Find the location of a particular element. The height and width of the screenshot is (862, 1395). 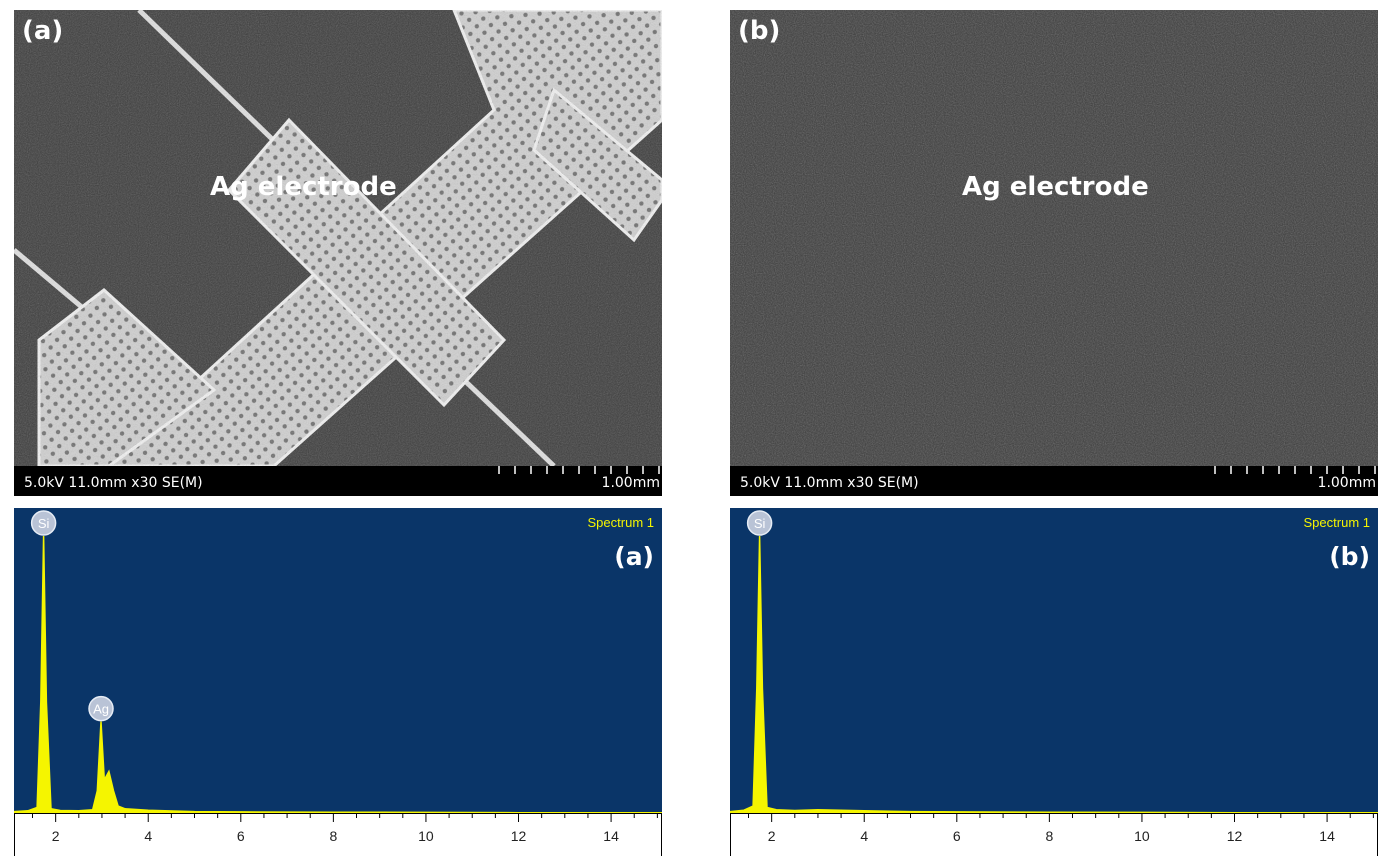

spectrum-title-b: Spectrum 1 is located at coordinates (1337, 522).